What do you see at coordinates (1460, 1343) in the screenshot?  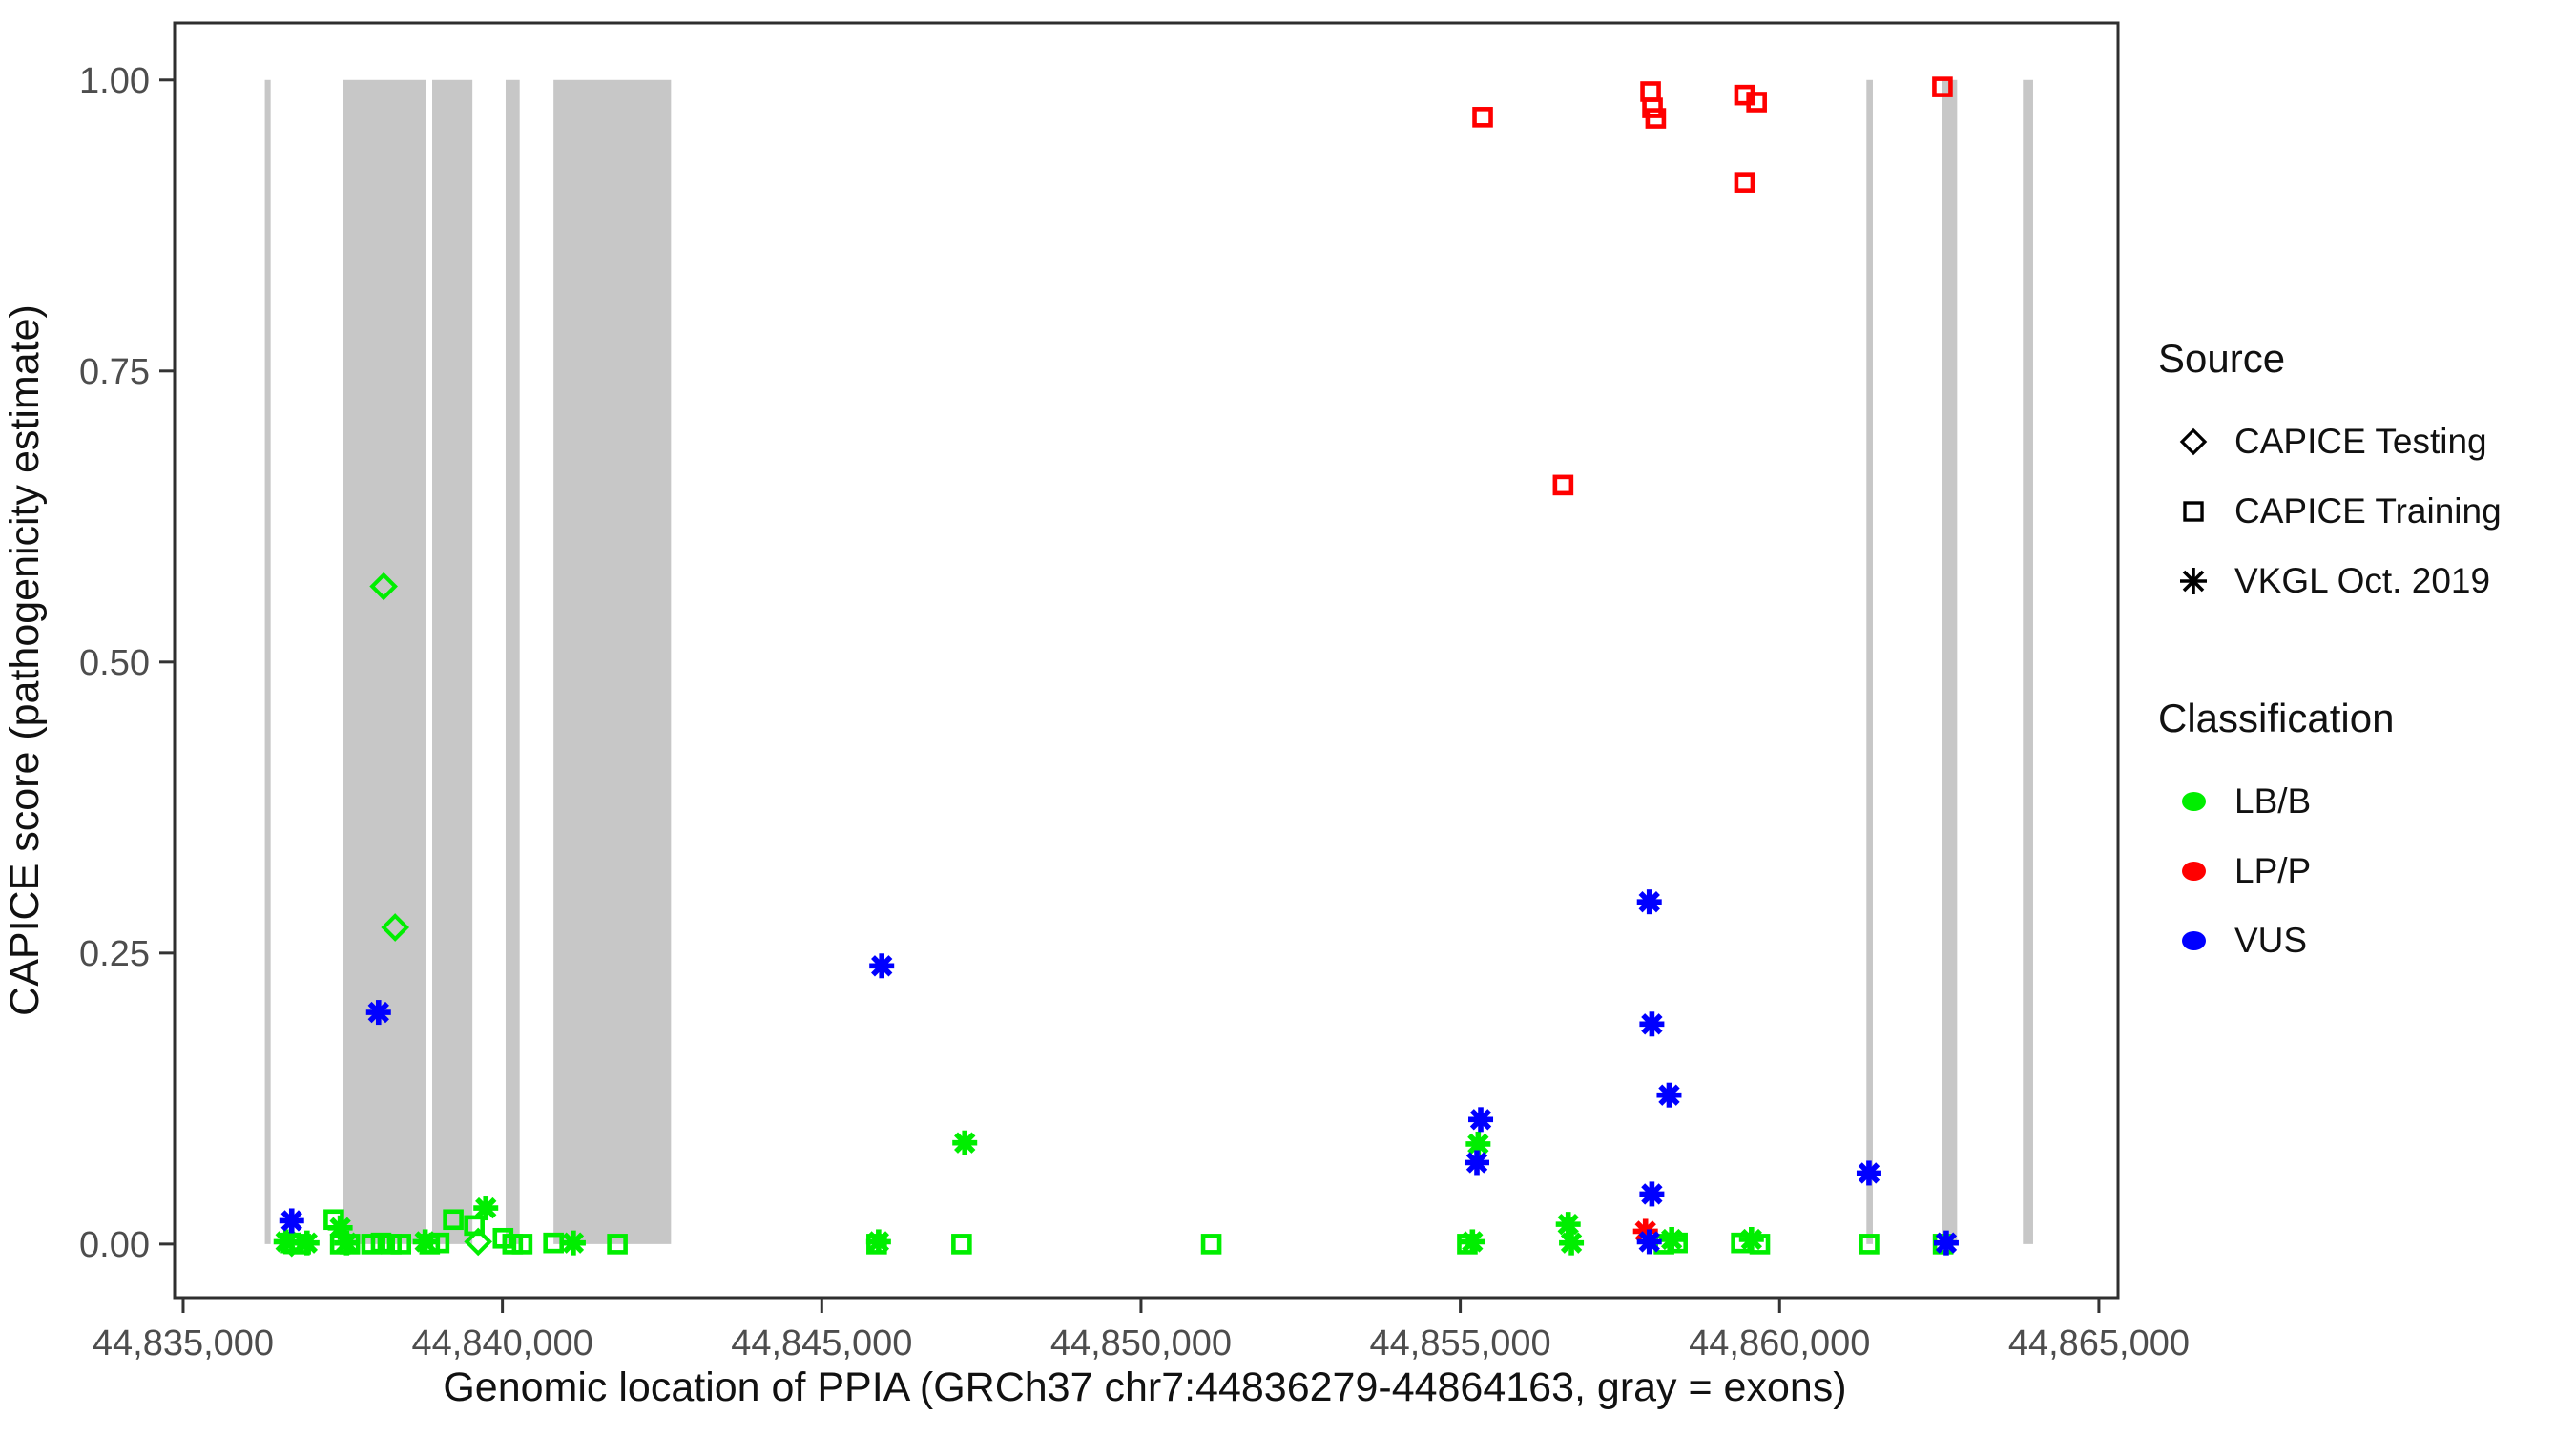 I see `x-tick-label: 44,855,000` at bounding box center [1460, 1343].